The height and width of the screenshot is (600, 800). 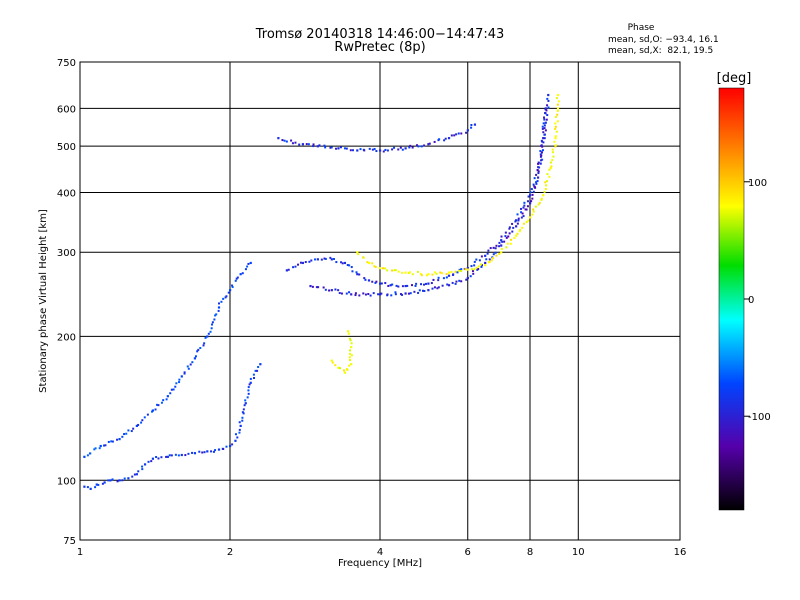 What do you see at coordinates (66, 253) in the screenshot?
I see `y-tick-label: 300` at bounding box center [66, 253].